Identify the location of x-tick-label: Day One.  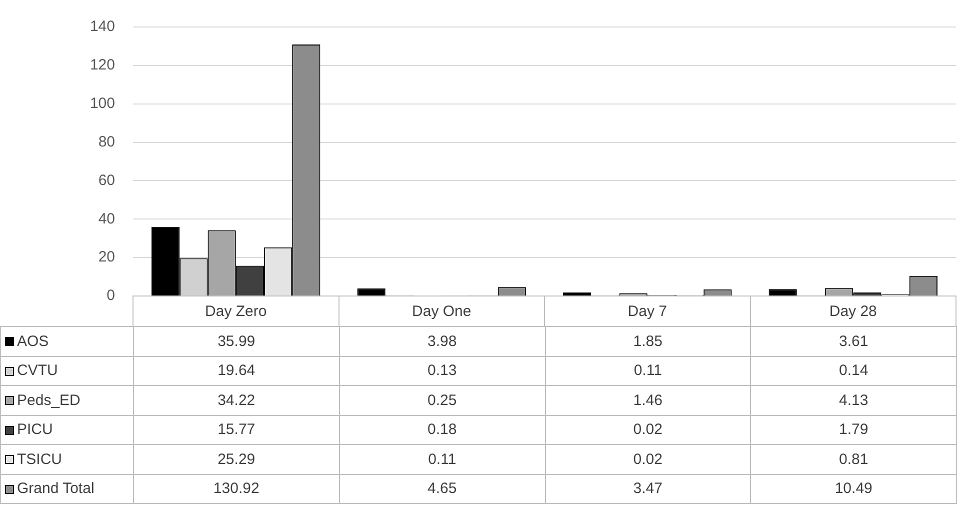
(442, 311).